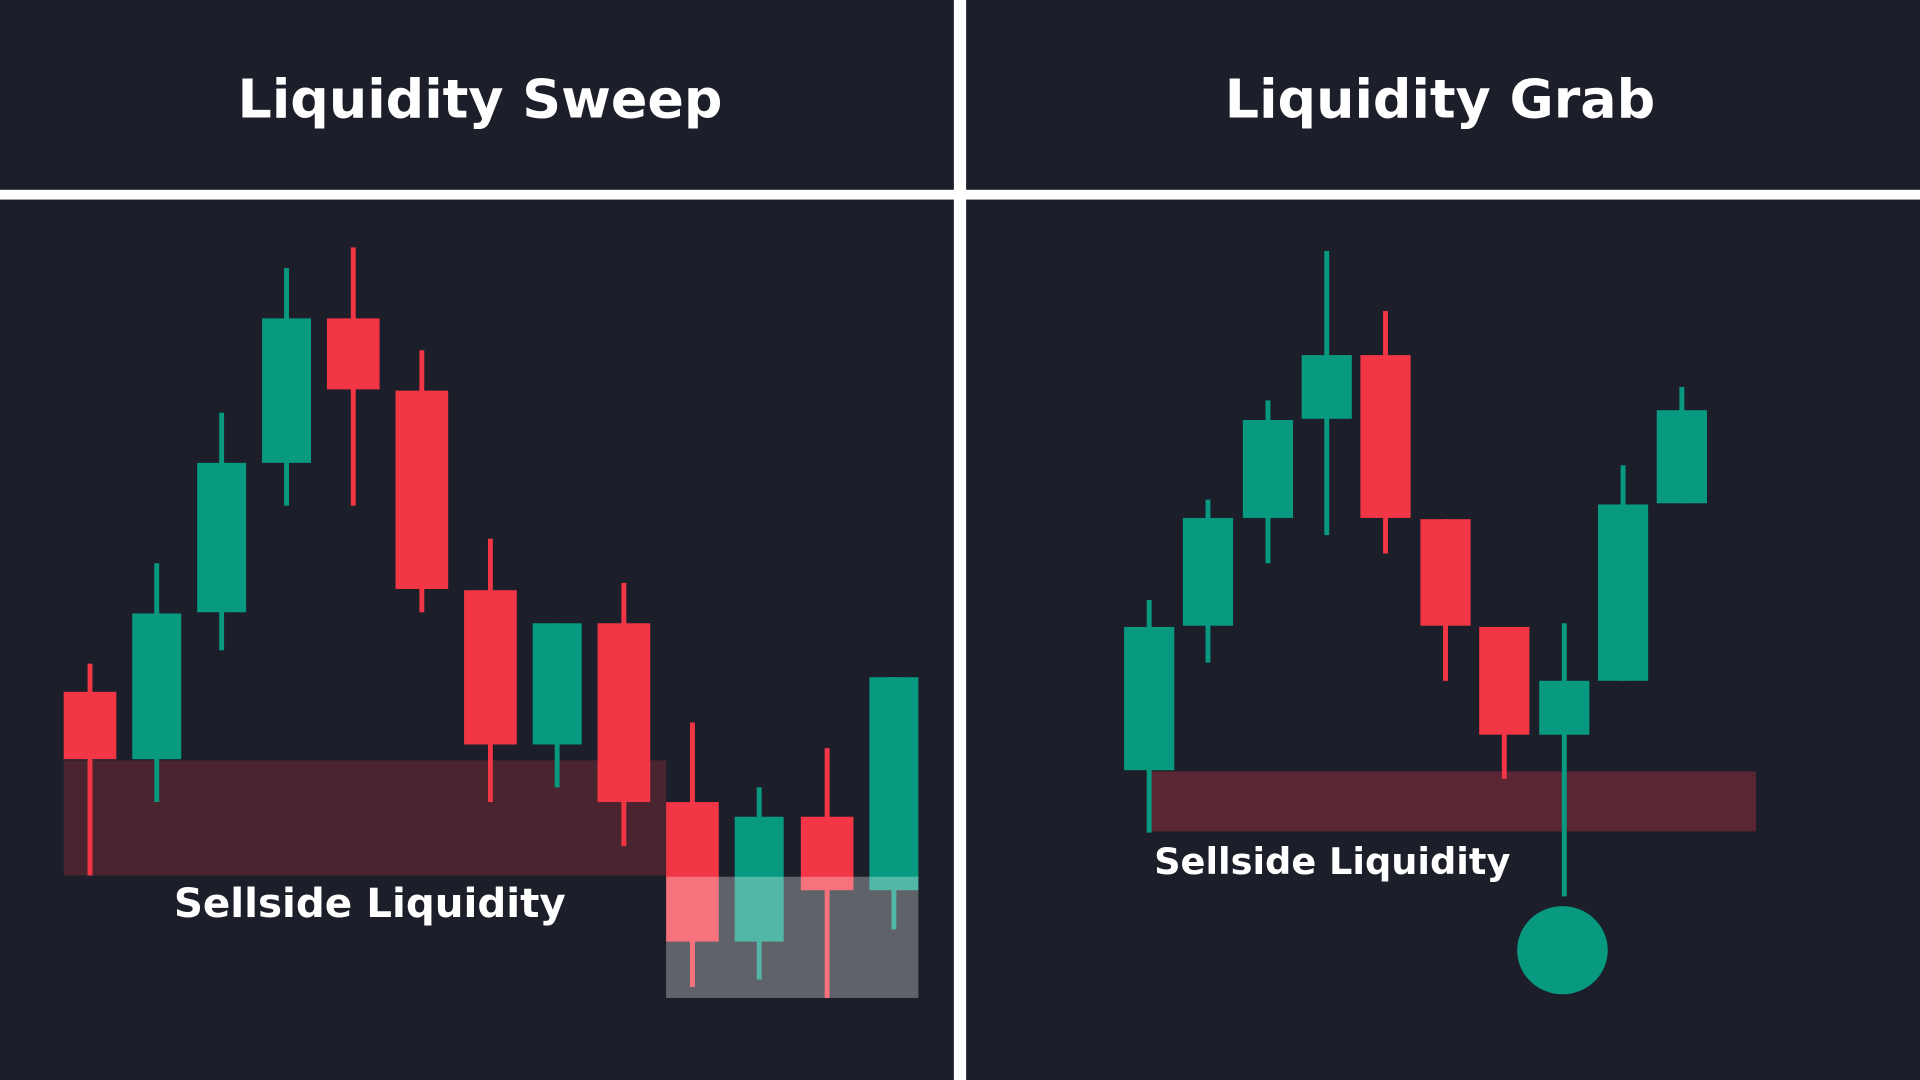 The image size is (1920, 1080). What do you see at coordinates (480, 98) in the screenshot?
I see `panel-title: Liquidity Sweep` at bounding box center [480, 98].